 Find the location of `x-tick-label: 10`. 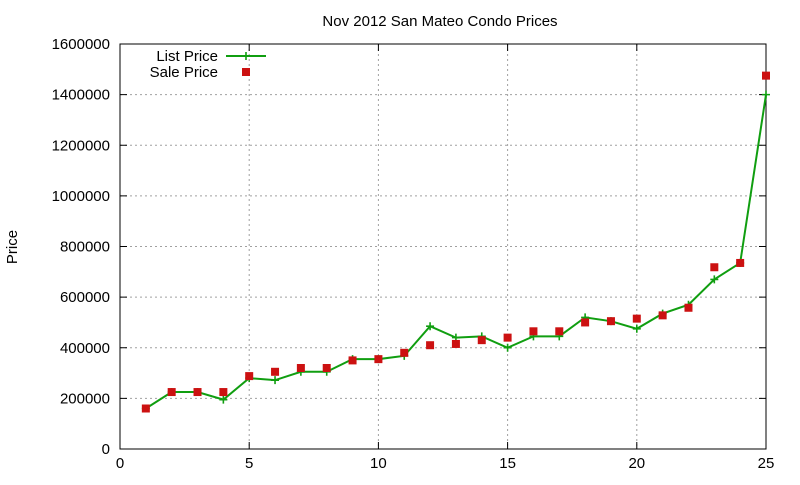

x-tick-label: 10 is located at coordinates (378, 463).